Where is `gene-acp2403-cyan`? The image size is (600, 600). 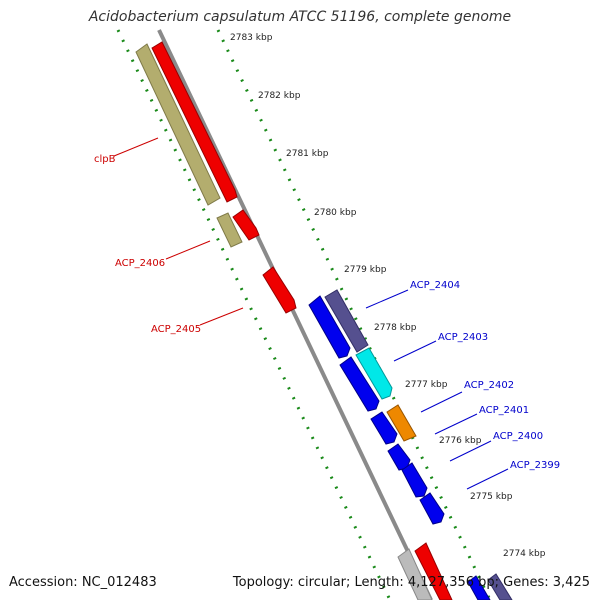 gene-acp2403-cyan is located at coordinates (374, 373).